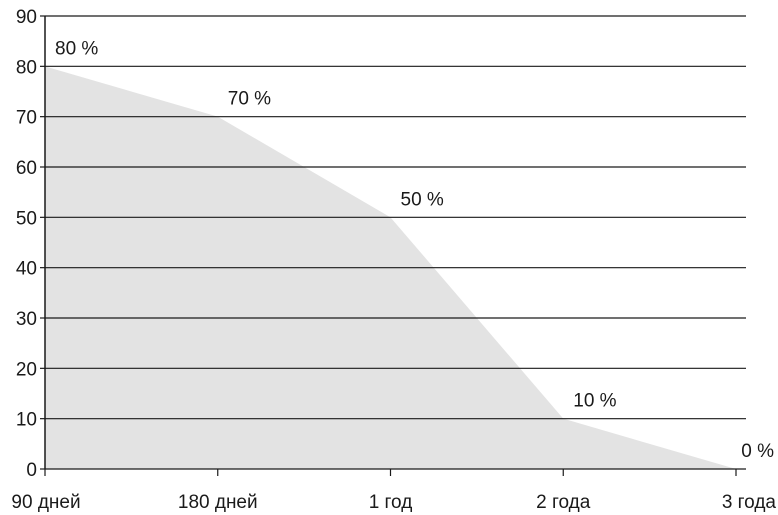 The width and height of the screenshot is (778, 515). Describe the element at coordinates (26, 67) in the screenshot. I see `y-tick-label: 80` at that location.